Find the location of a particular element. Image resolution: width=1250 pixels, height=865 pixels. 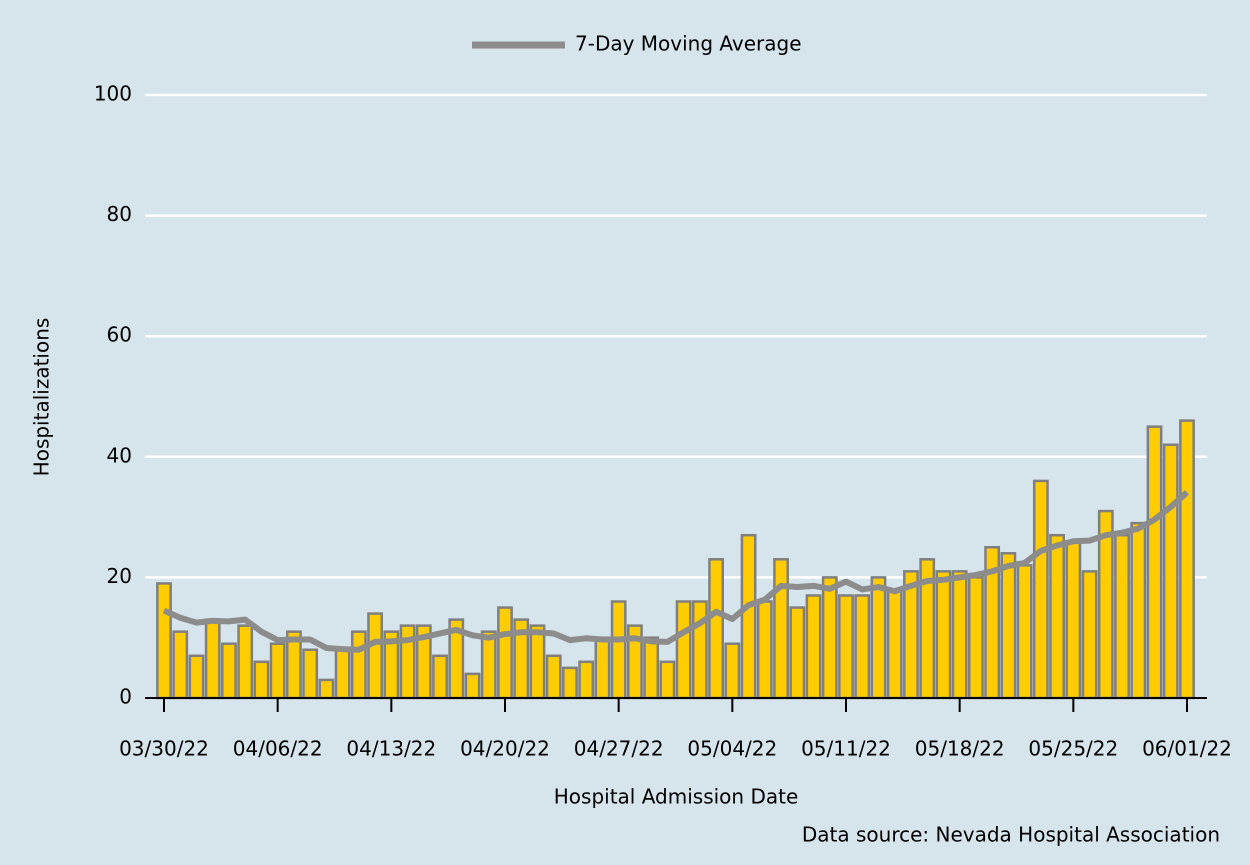

source-note: Data source: Nevada Hospital Association is located at coordinates (1011, 835).